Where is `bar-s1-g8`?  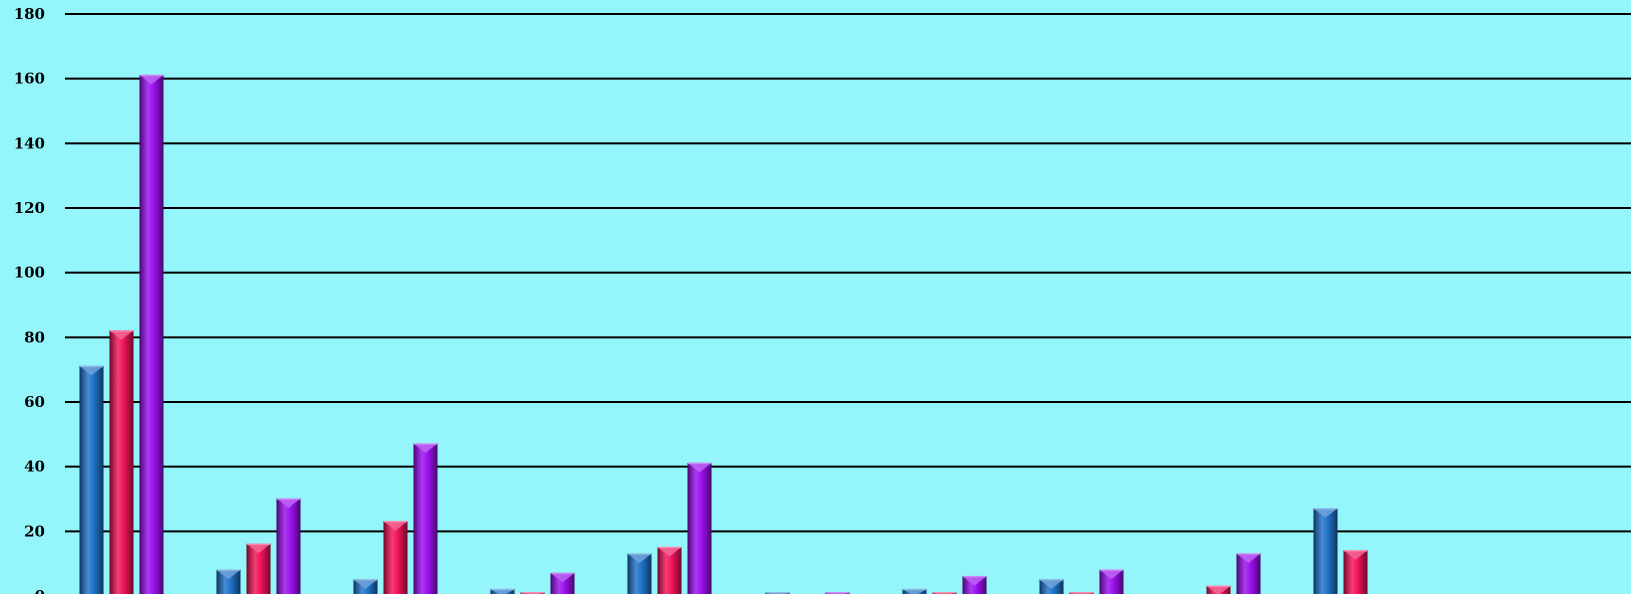 bar-s1-g8 is located at coordinates (1051, 586).